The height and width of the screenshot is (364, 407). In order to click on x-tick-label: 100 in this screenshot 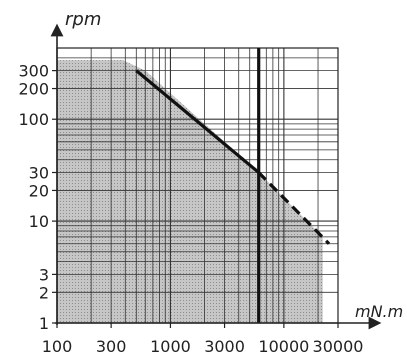, I will do `click(57, 346)`.